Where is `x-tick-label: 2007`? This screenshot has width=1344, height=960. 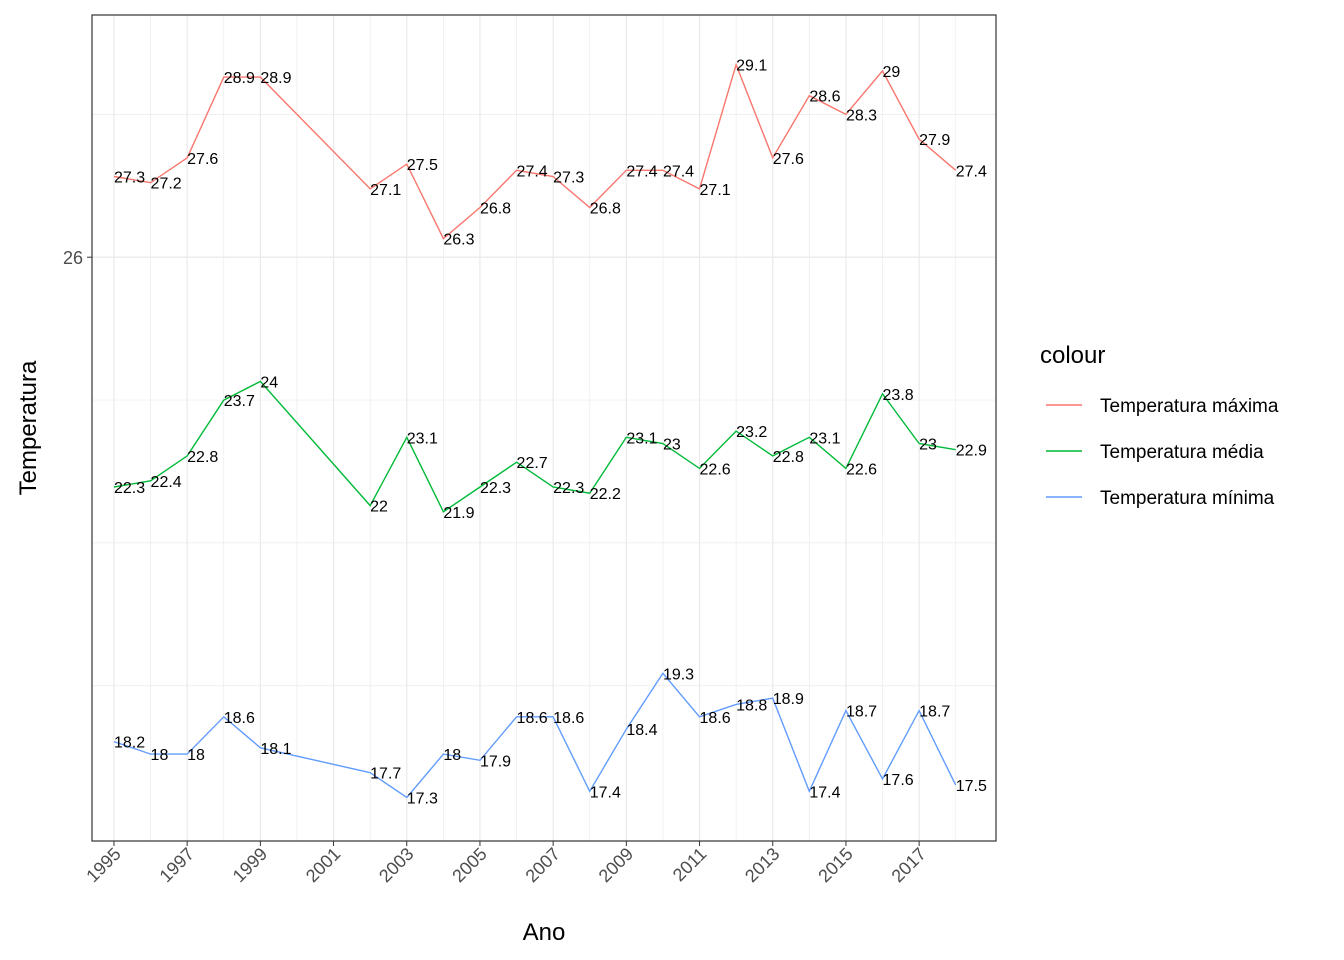
x-tick-label: 2007 is located at coordinates (543, 865).